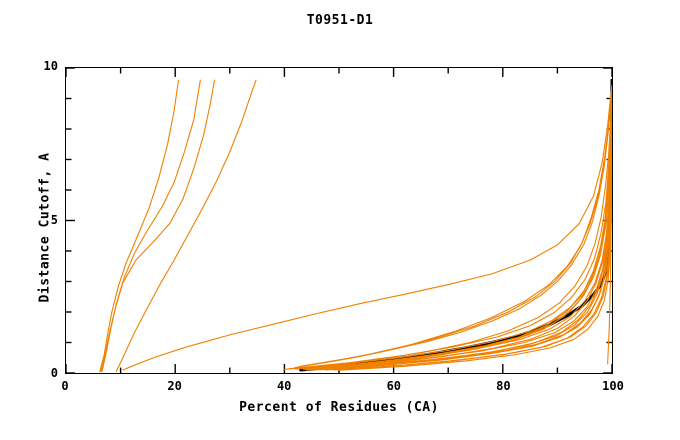 This screenshot has height=440, width=680. Describe the element at coordinates (503, 386) in the screenshot. I see `x-tick-label-80: 80` at that location.